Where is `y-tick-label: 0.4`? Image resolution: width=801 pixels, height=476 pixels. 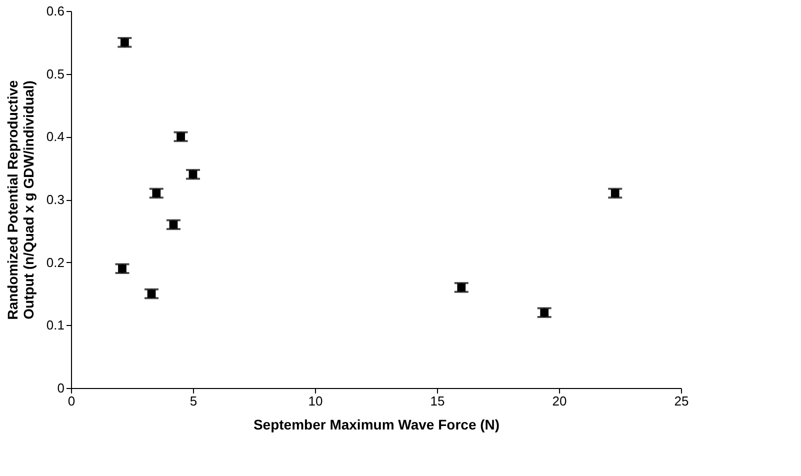
y-tick-label: 0.4 is located at coordinates (55, 136).